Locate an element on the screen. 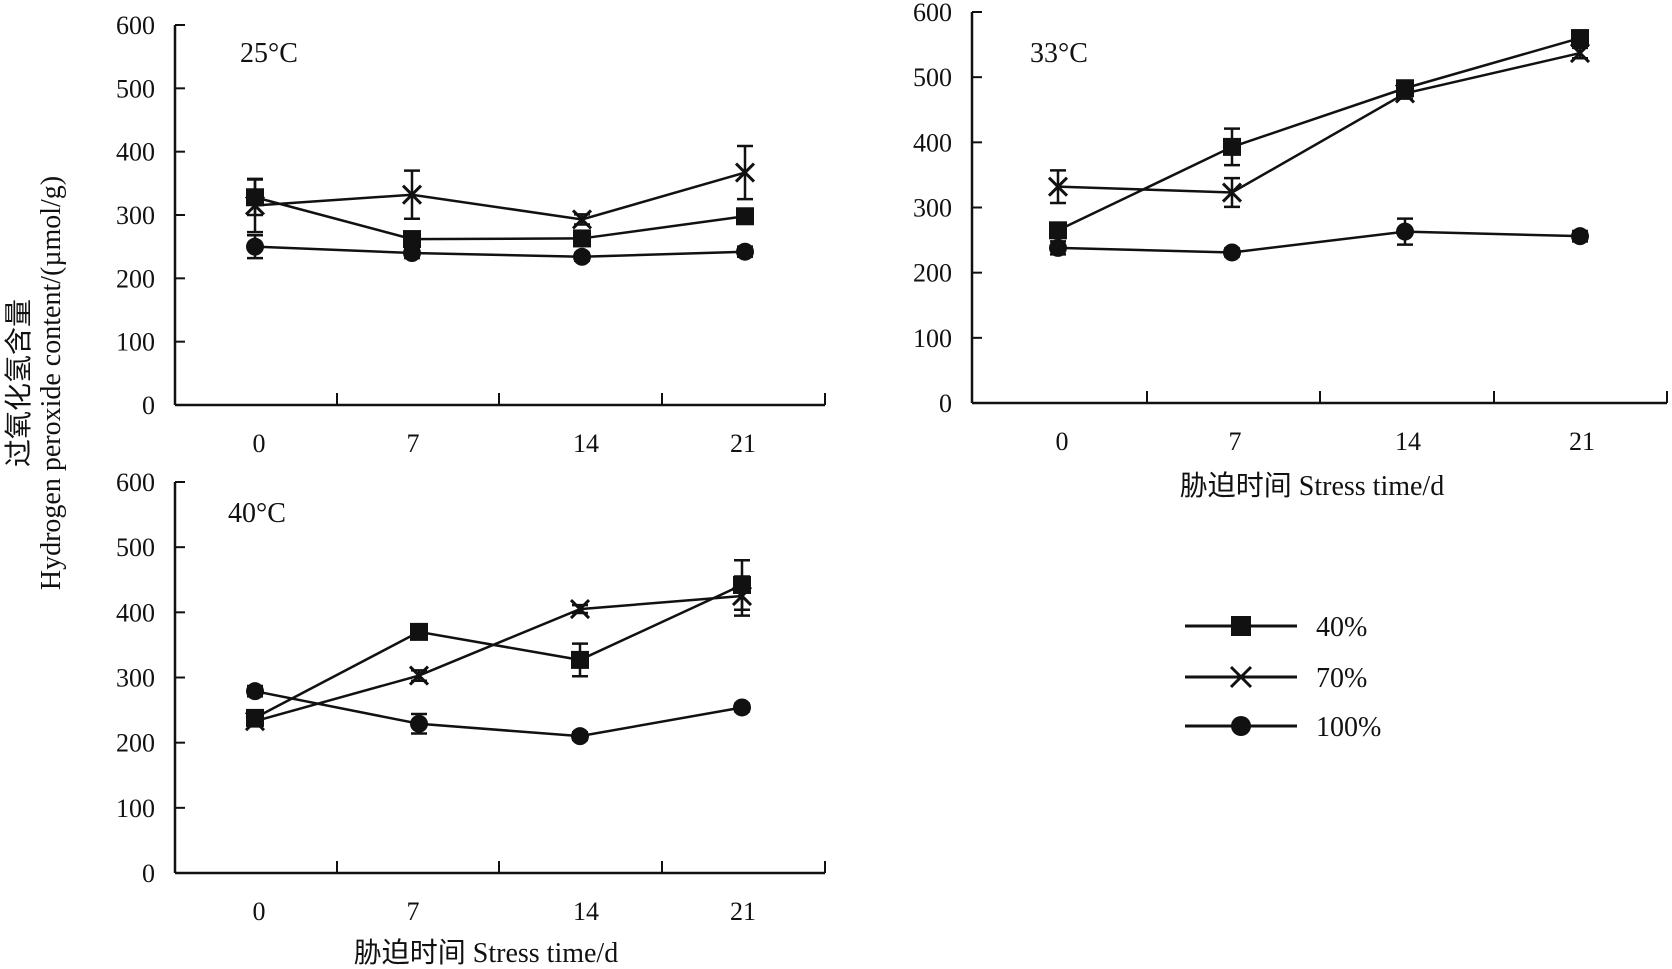 Image resolution: width=1672 pixels, height=969 pixels. legend-item-100: 100% is located at coordinates (1283, 727).